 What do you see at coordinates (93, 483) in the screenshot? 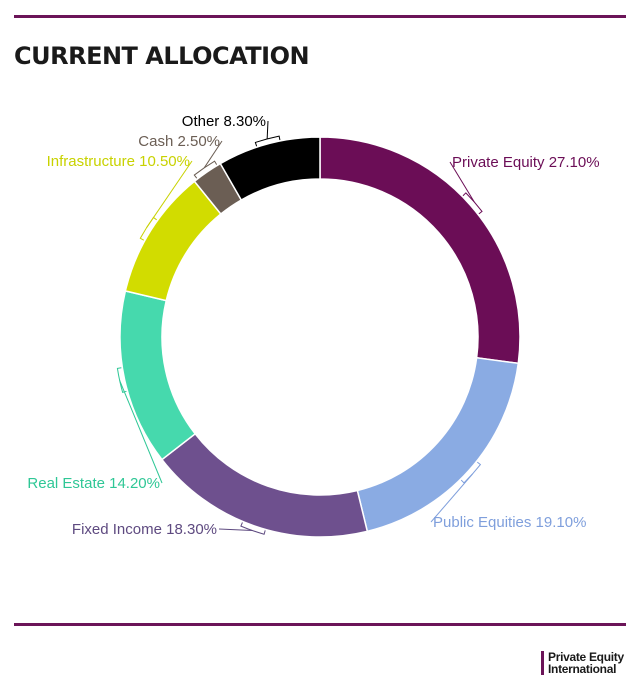
I see `label-real-estate: Real Estate 14.20%` at bounding box center [93, 483].